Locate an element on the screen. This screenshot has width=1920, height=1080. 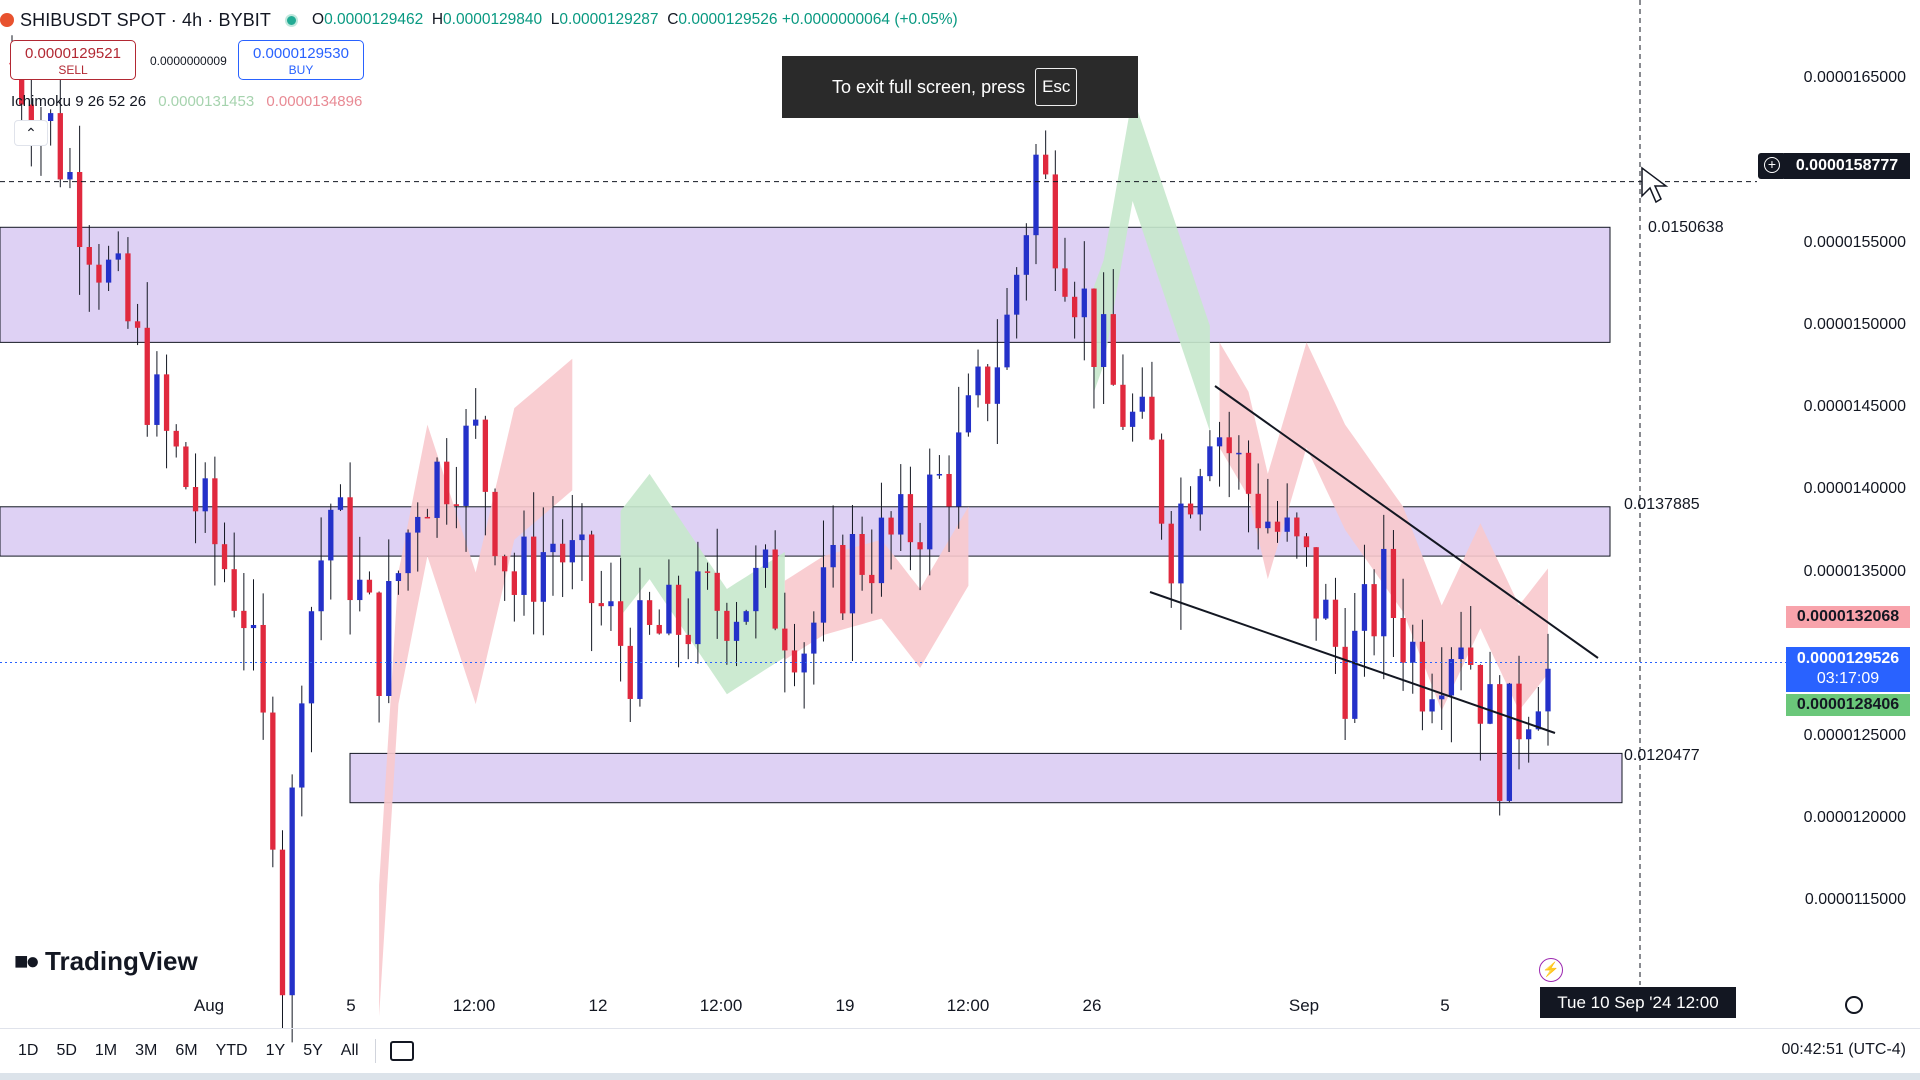
bar-countdown: 03:17:09 is located at coordinates (1848, 678).